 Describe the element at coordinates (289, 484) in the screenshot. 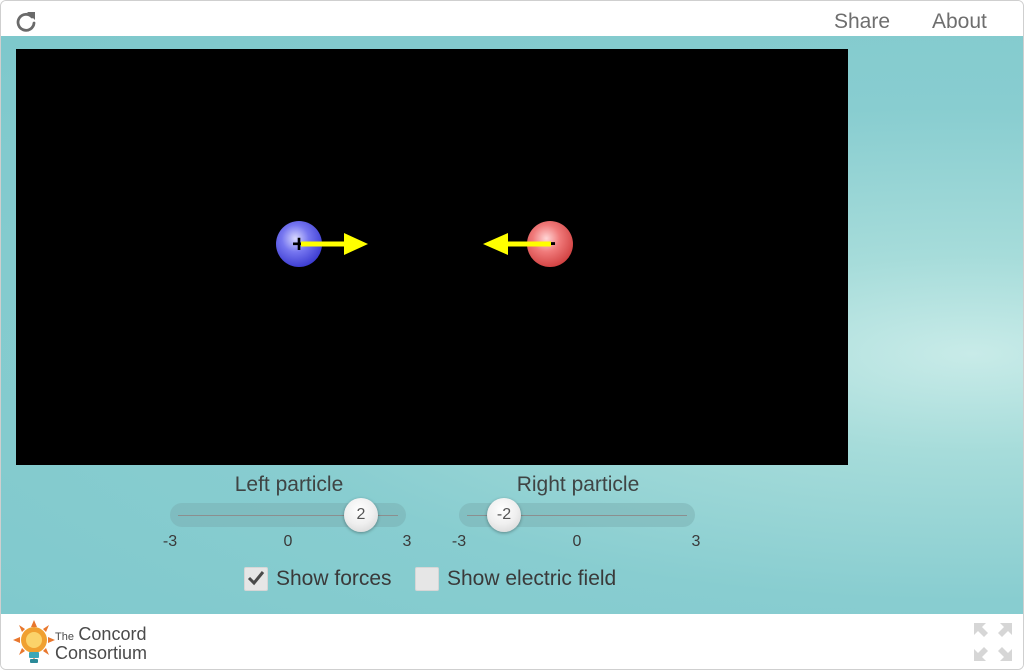

I see `left-slider-title: Left particle` at that location.